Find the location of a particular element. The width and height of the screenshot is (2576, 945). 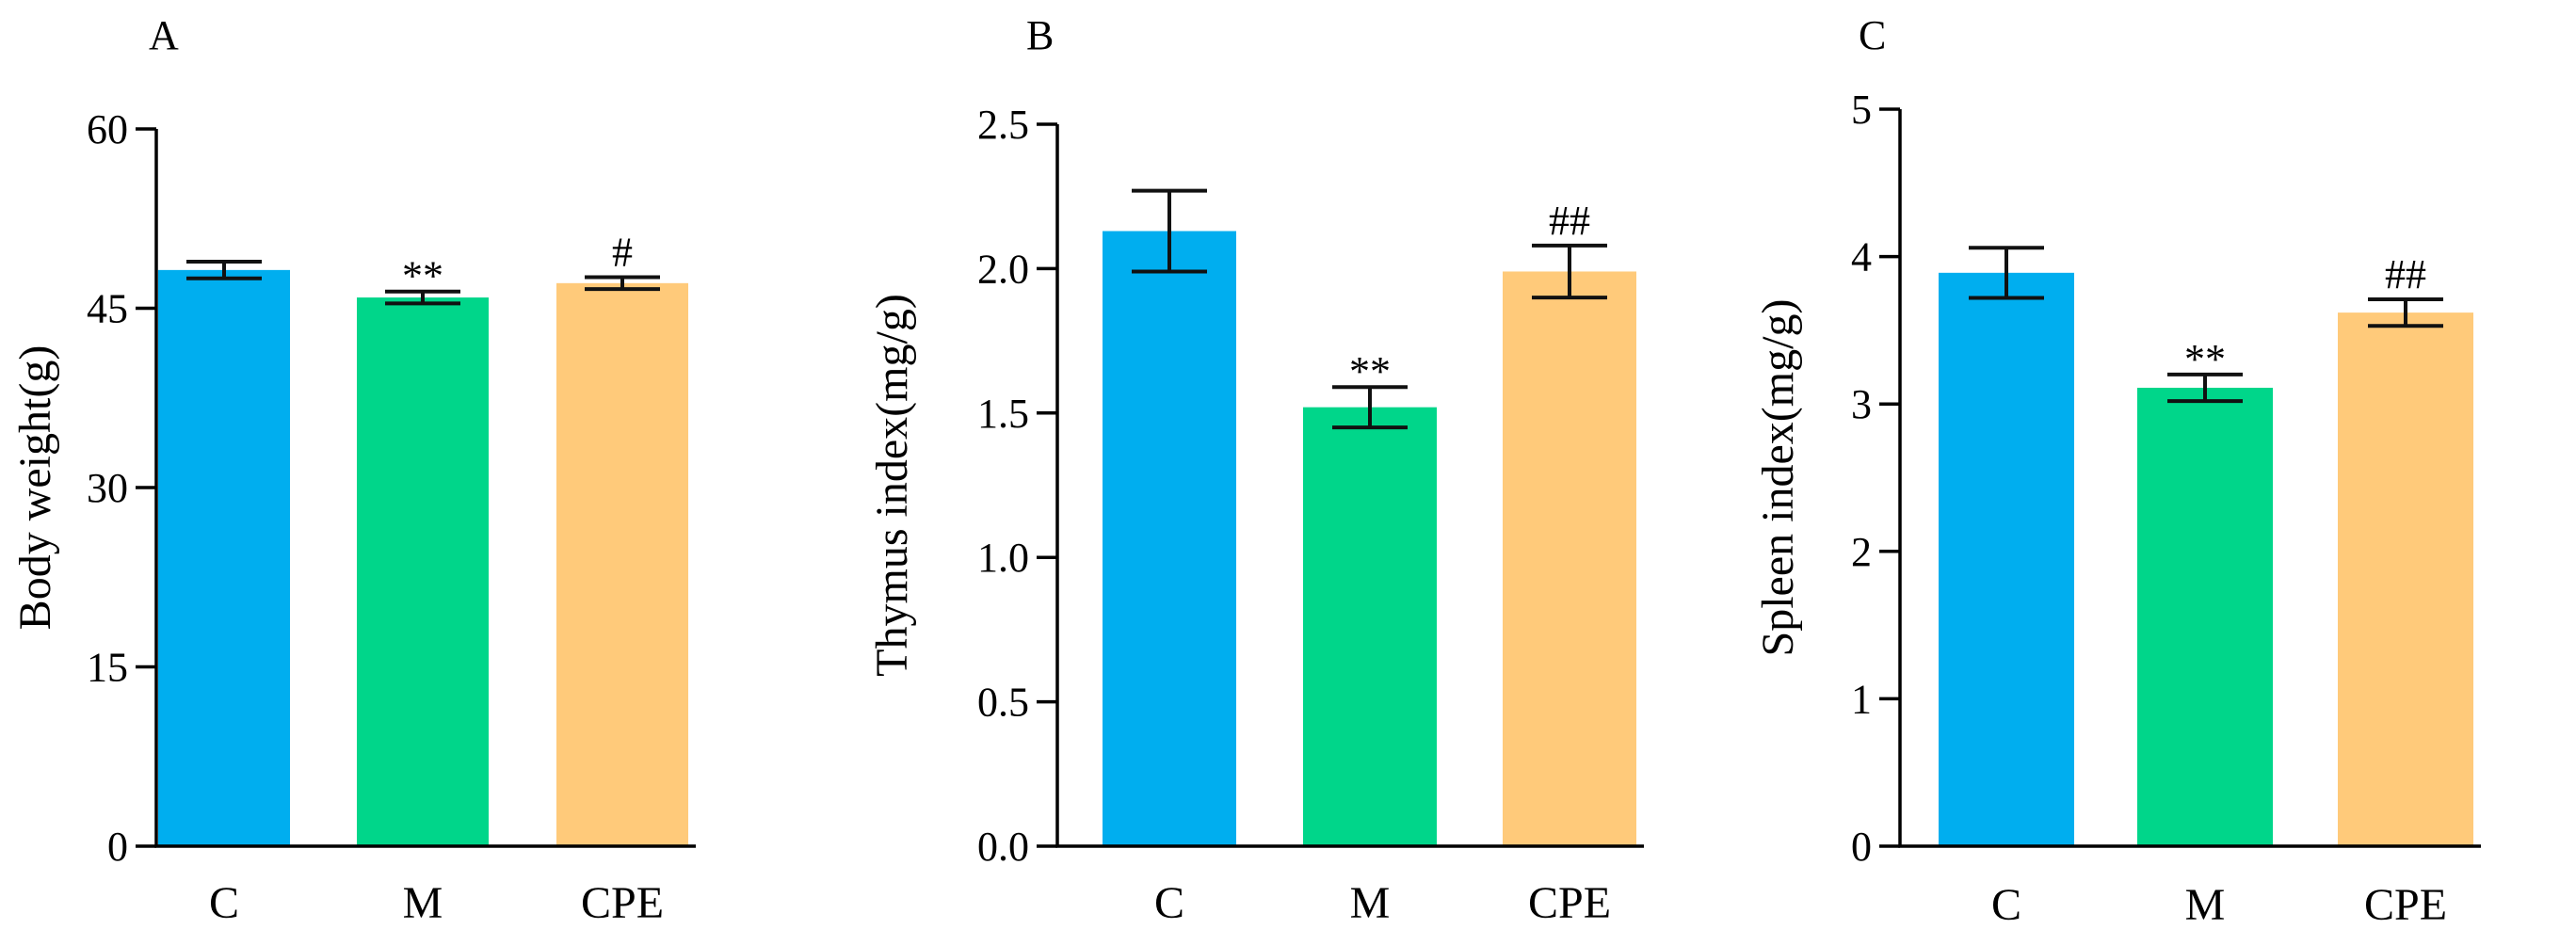

y-tick-label: 0.0 is located at coordinates (1003, 847).